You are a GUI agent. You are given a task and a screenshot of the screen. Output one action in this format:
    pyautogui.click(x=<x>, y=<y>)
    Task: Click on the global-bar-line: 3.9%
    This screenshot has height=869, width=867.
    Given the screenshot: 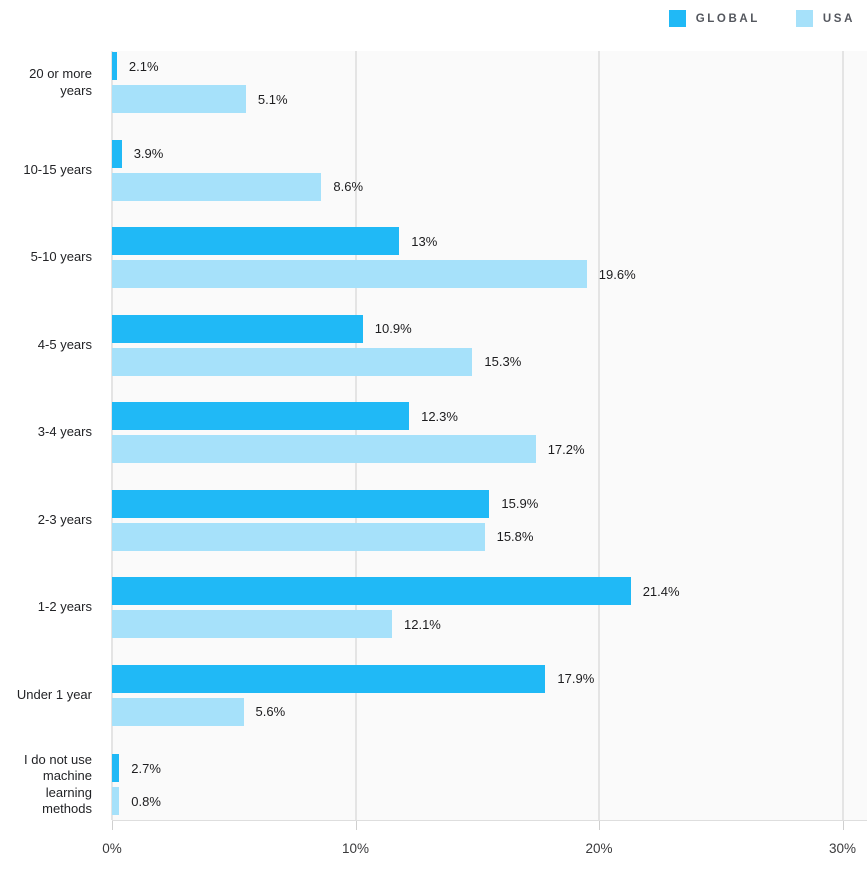 What is the action you would take?
    pyautogui.click(x=489, y=153)
    